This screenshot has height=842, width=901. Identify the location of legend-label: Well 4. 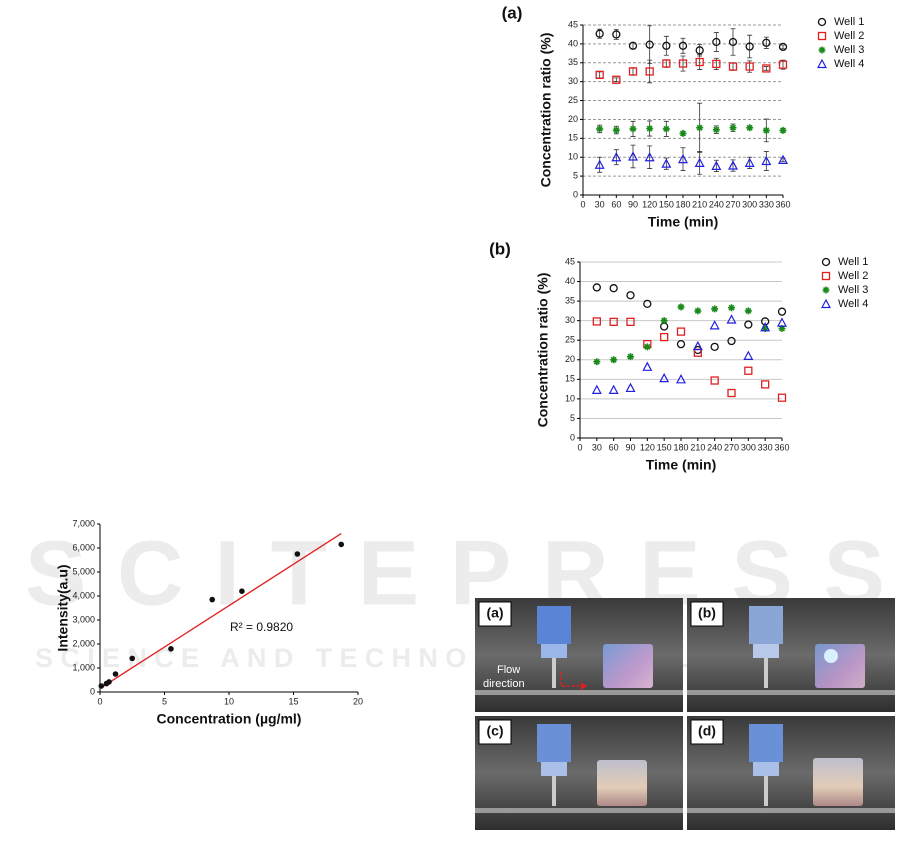
(853, 304).